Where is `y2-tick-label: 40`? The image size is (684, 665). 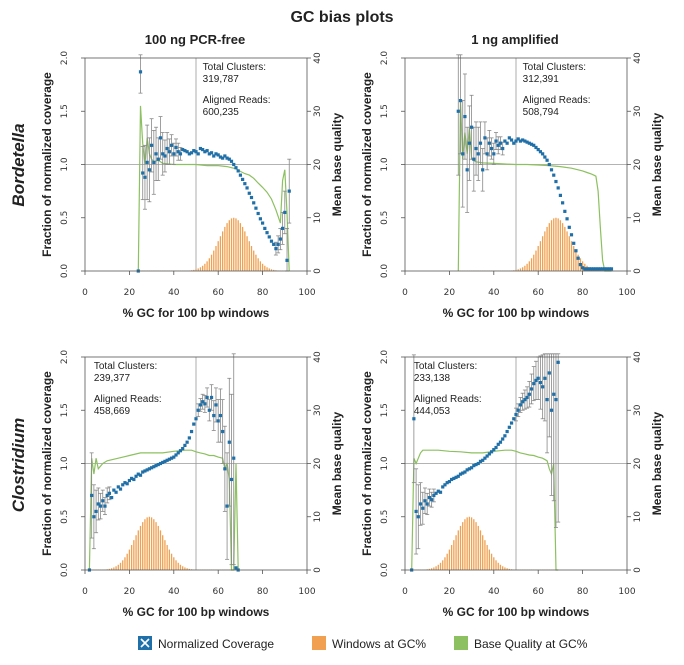
y2-tick-label: 40 is located at coordinates (638, 357).